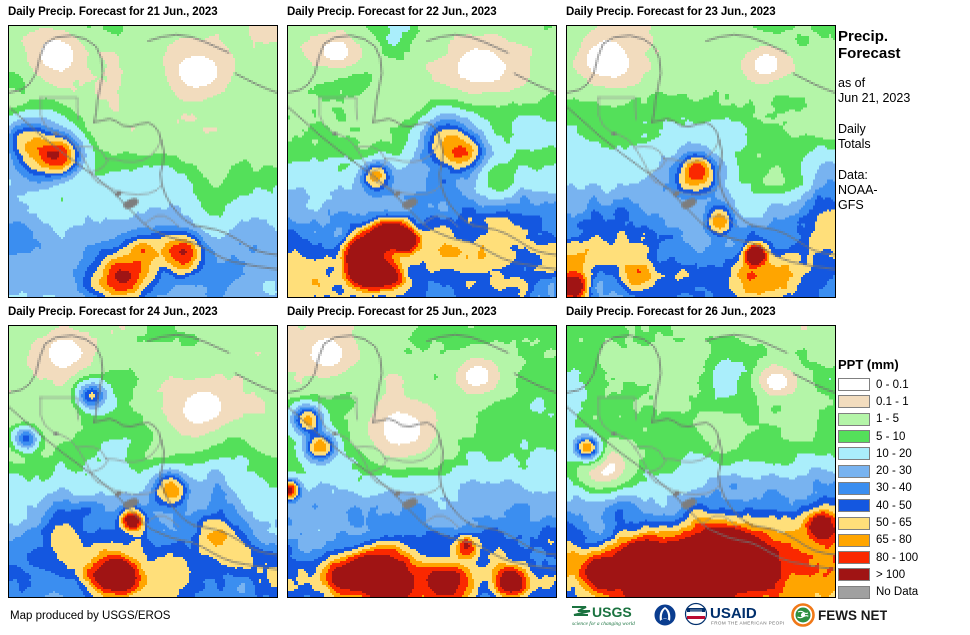 This screenshot has width=970, height=635. What do you see at coordinates (894, 453) in the screenshot?
I see `legend-label: 10 - 20` at bounding box center [894, 453].